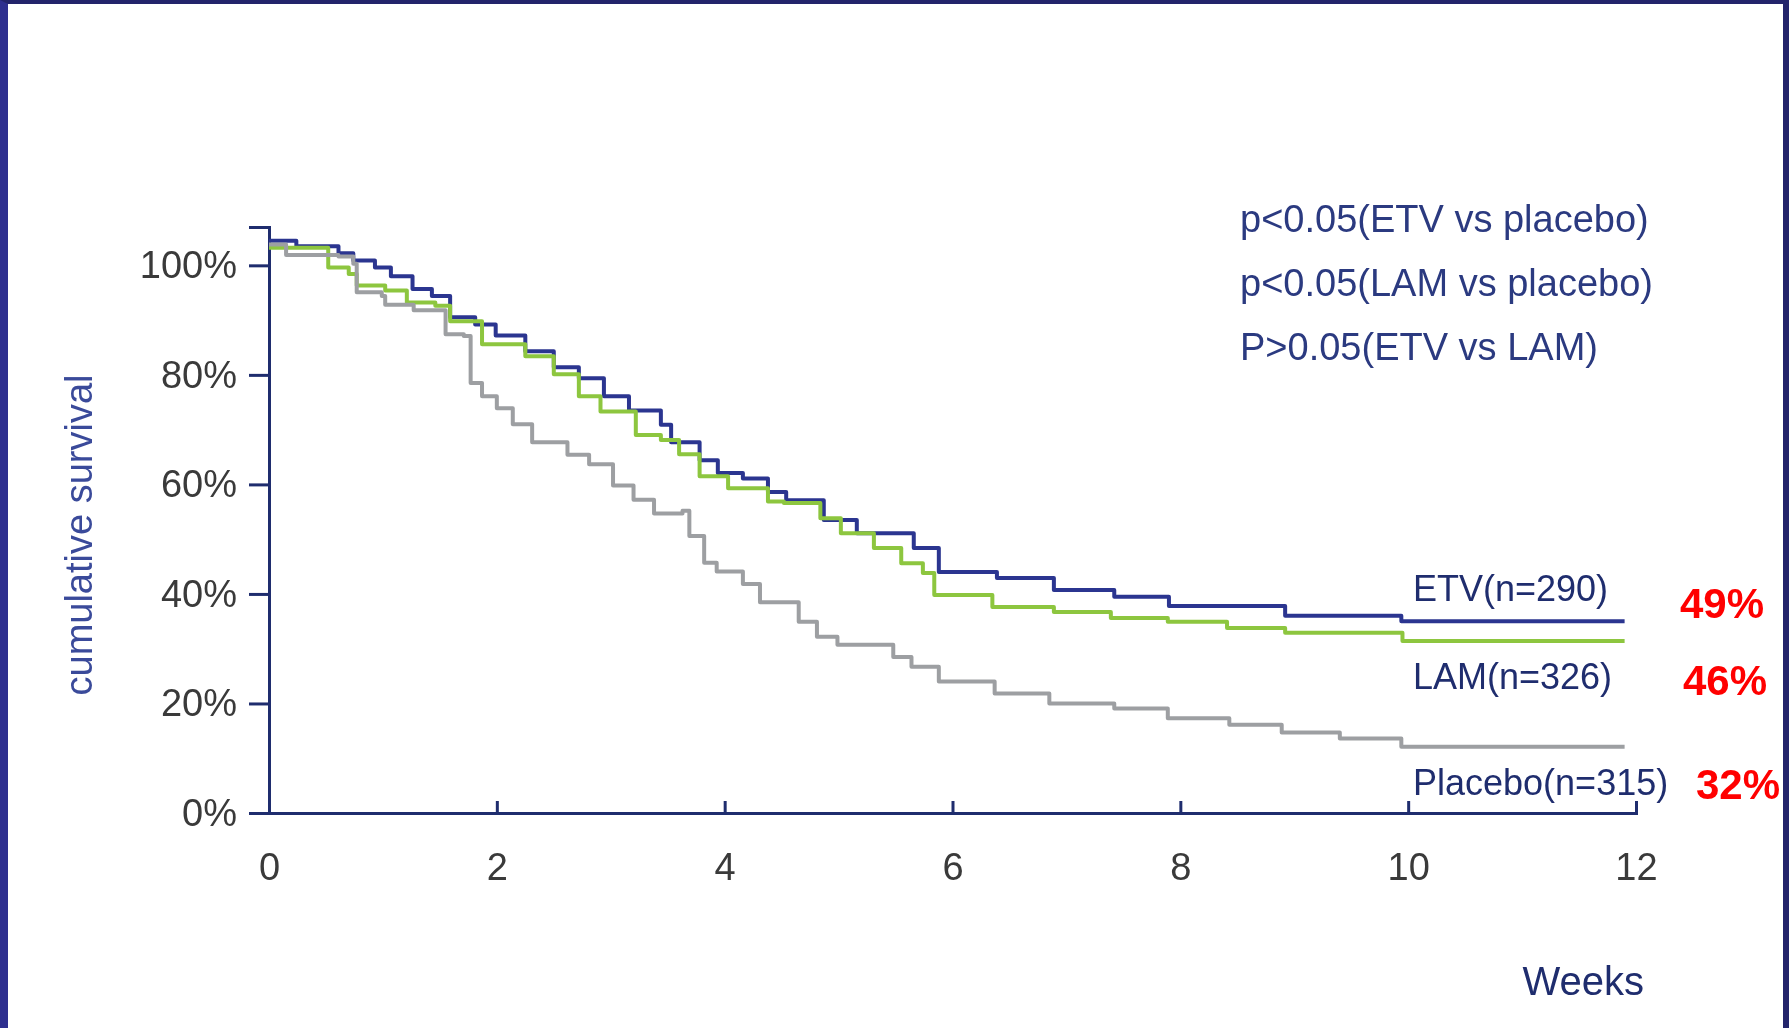 Image resolution: width=1789 pixels, height=1028 pixels. Describe the element at coordinates (1444, 219) in the screenshot. I see `annotation: p<0.05(ETV vs placebo)` at that location.